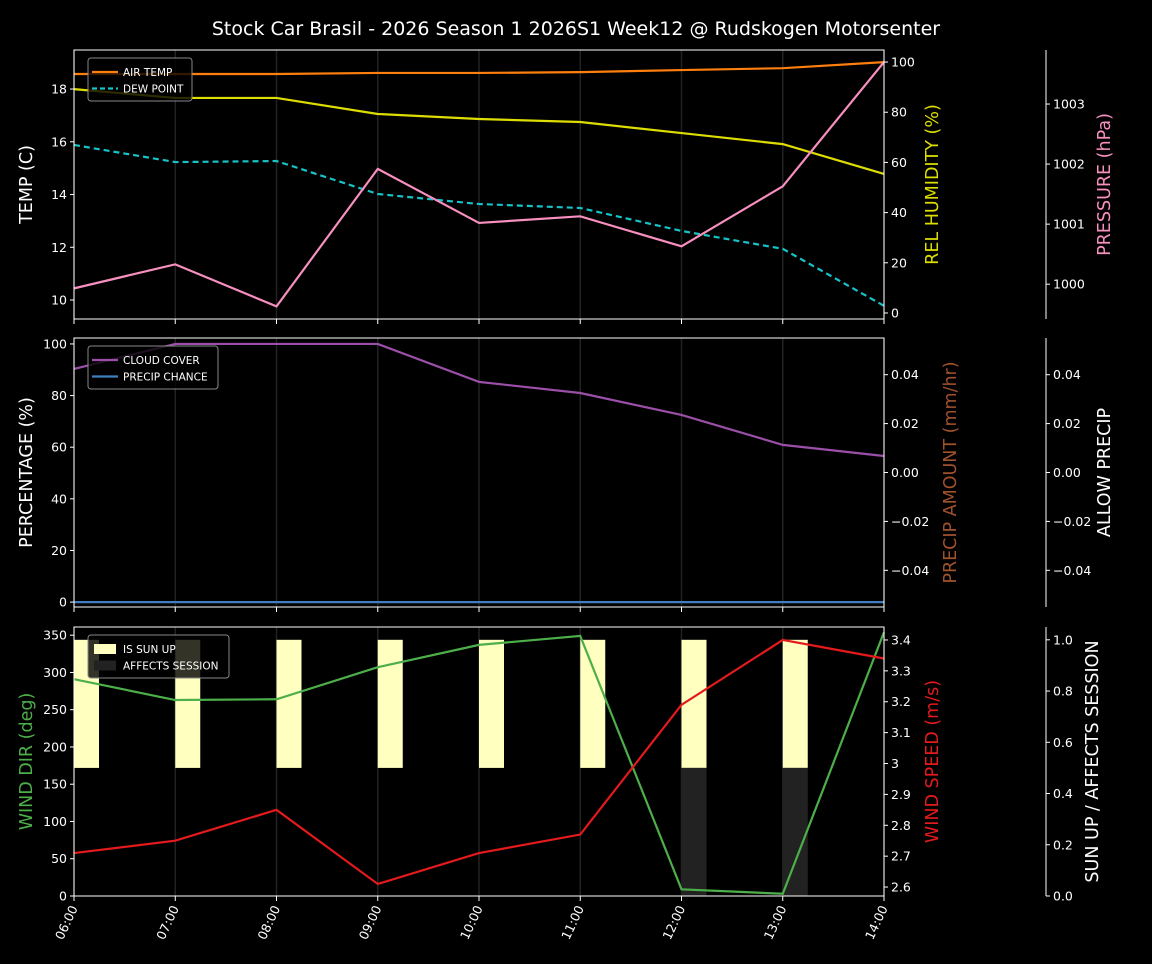 The height and width of the screenshot is (964, 1152). I want to click on y-tick-label: 18, so click(59, 89).